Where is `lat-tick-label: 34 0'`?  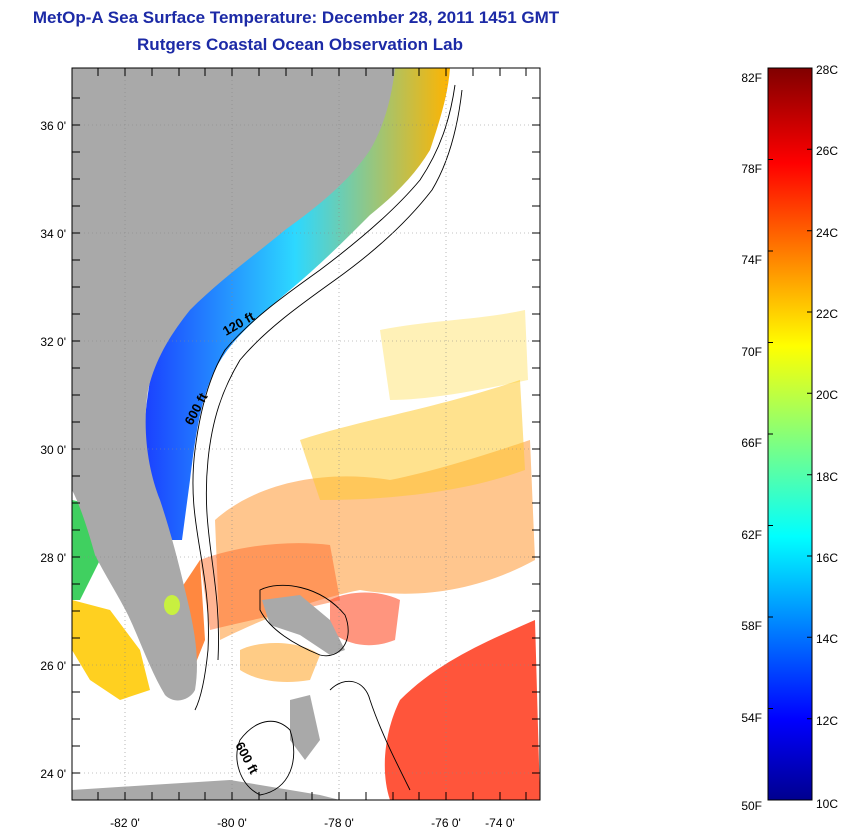
lat-tick-label: 34 0' is located at coordinates (53, 234).